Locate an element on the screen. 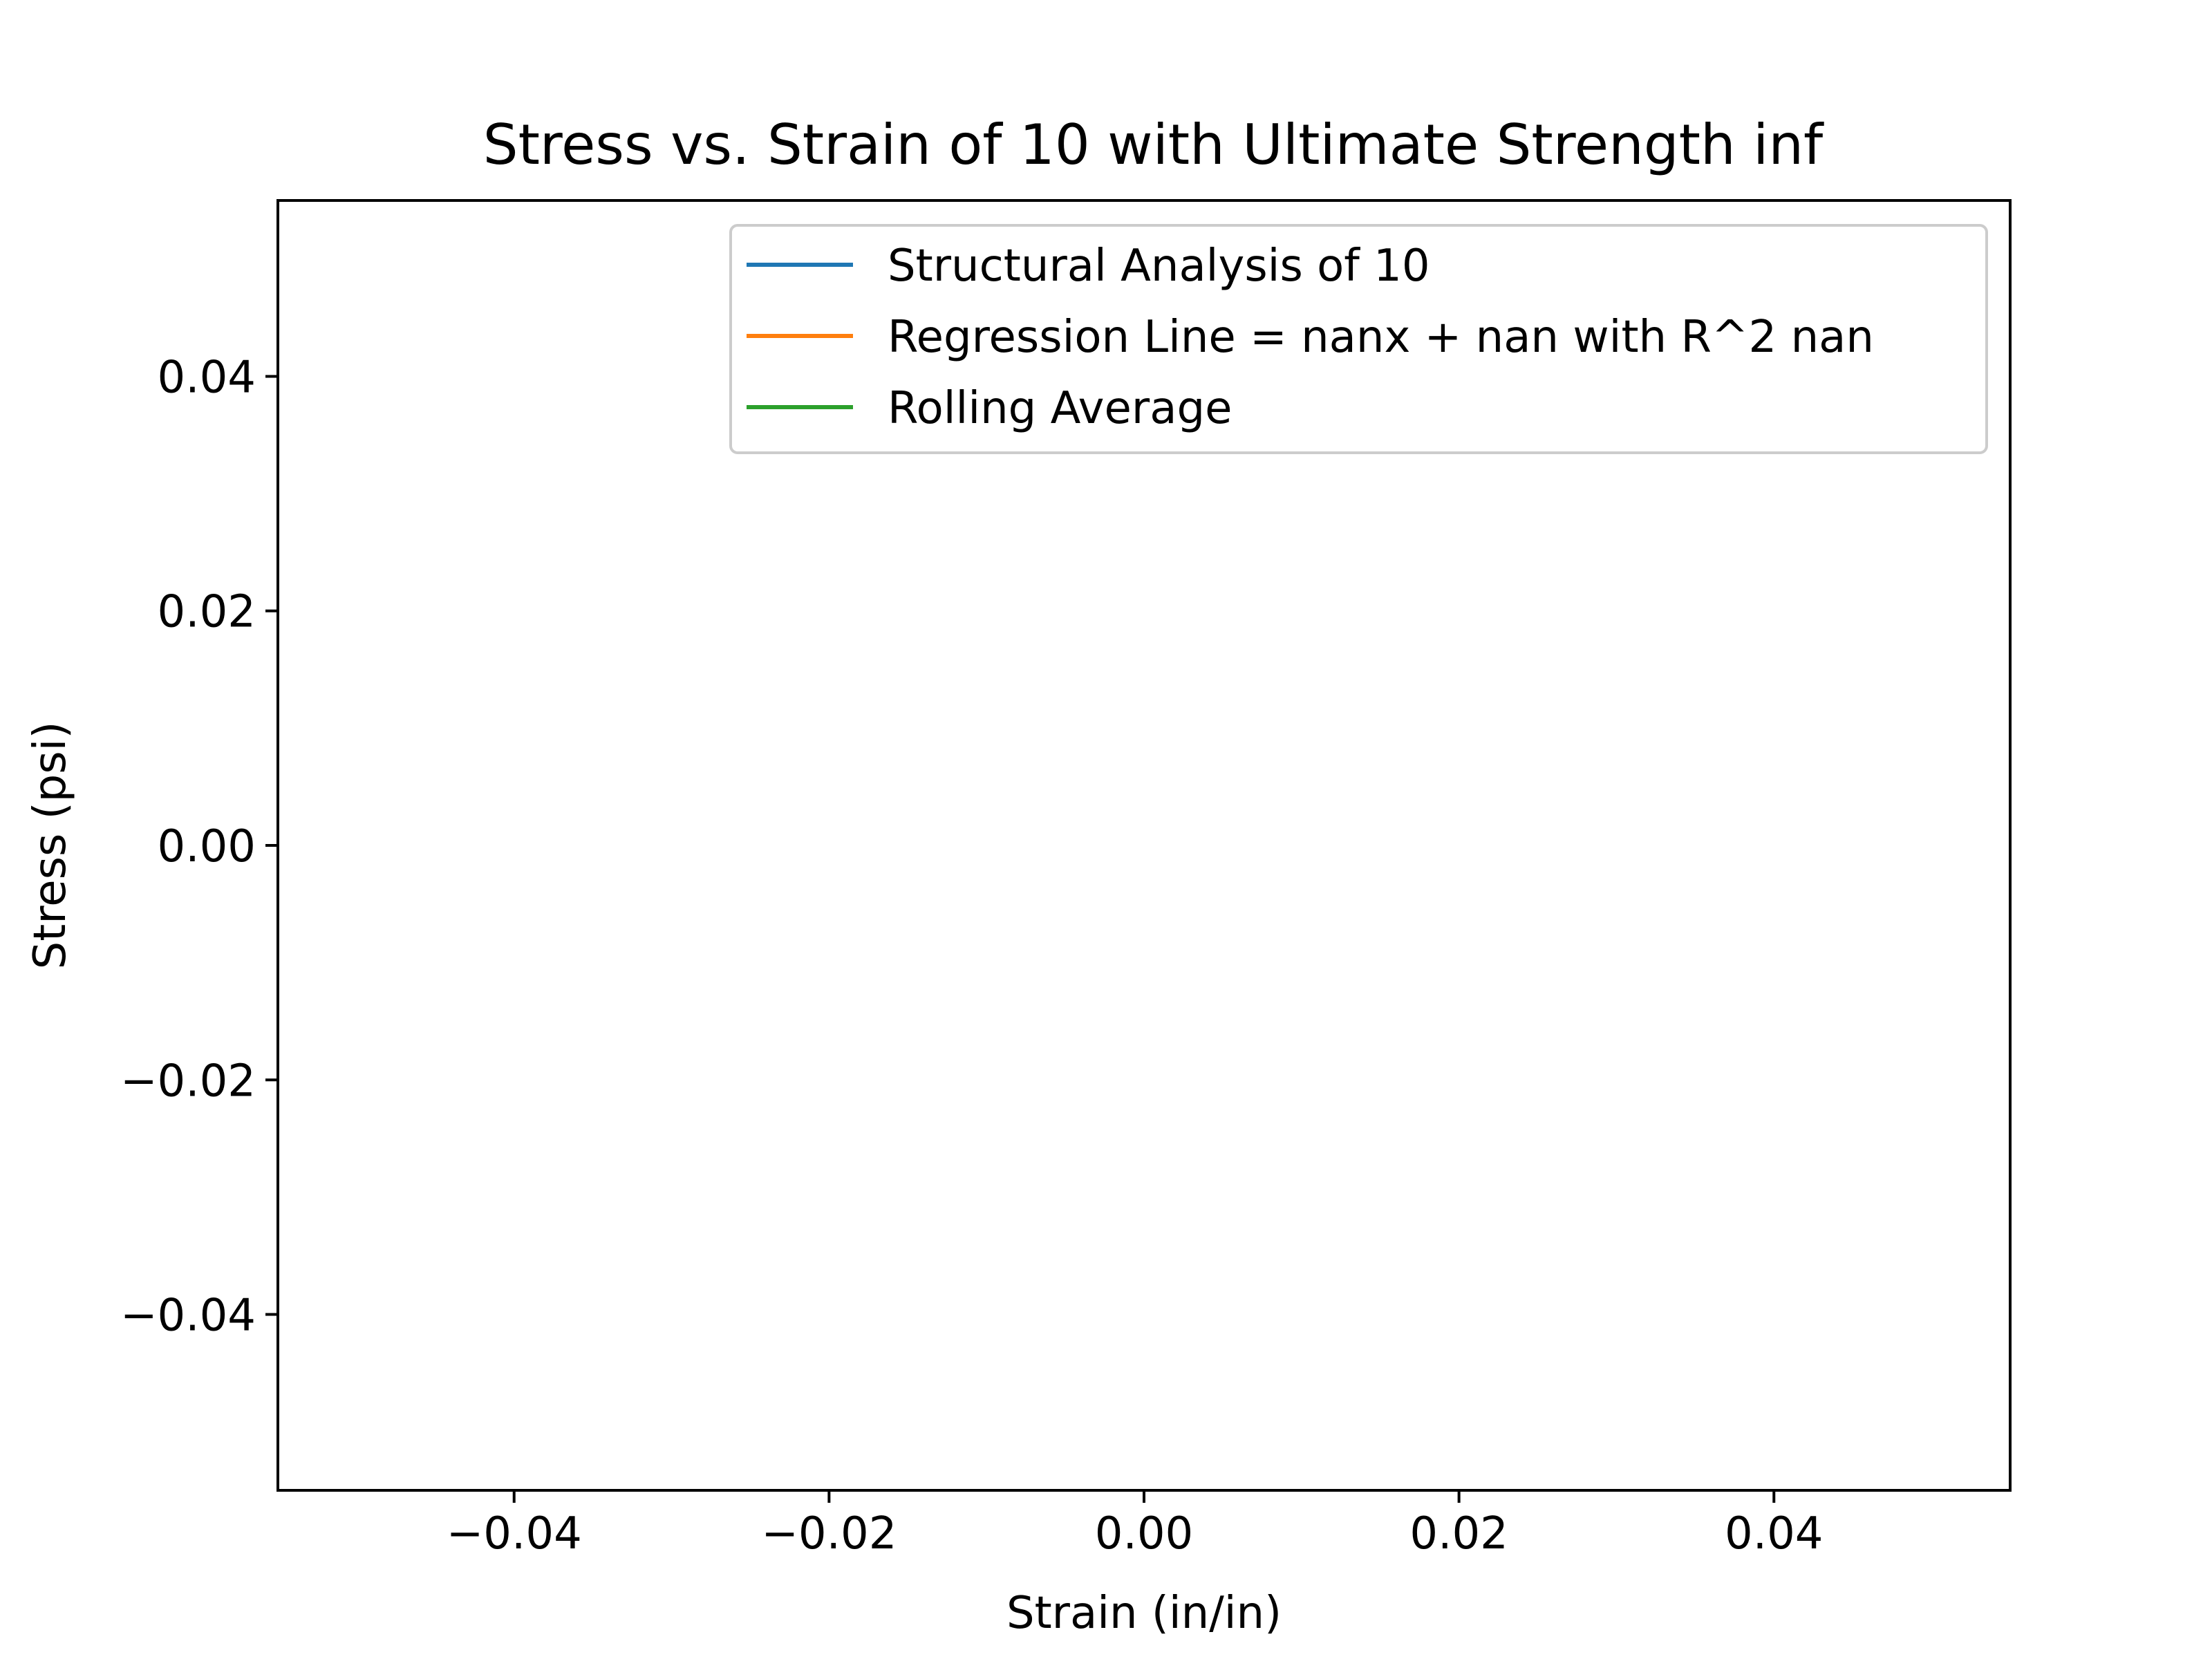 This screenshot has width=2212, height=1659. x-axis-label: Strain (in/in) is located at coordinates (1144, 1614).